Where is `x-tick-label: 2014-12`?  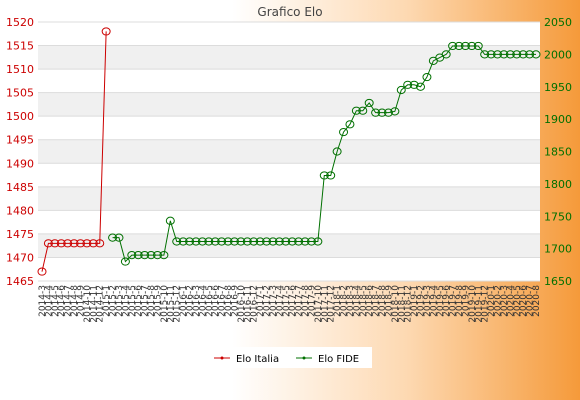 x-tick-label: 2014-12 is located at coordinates (101, 304).